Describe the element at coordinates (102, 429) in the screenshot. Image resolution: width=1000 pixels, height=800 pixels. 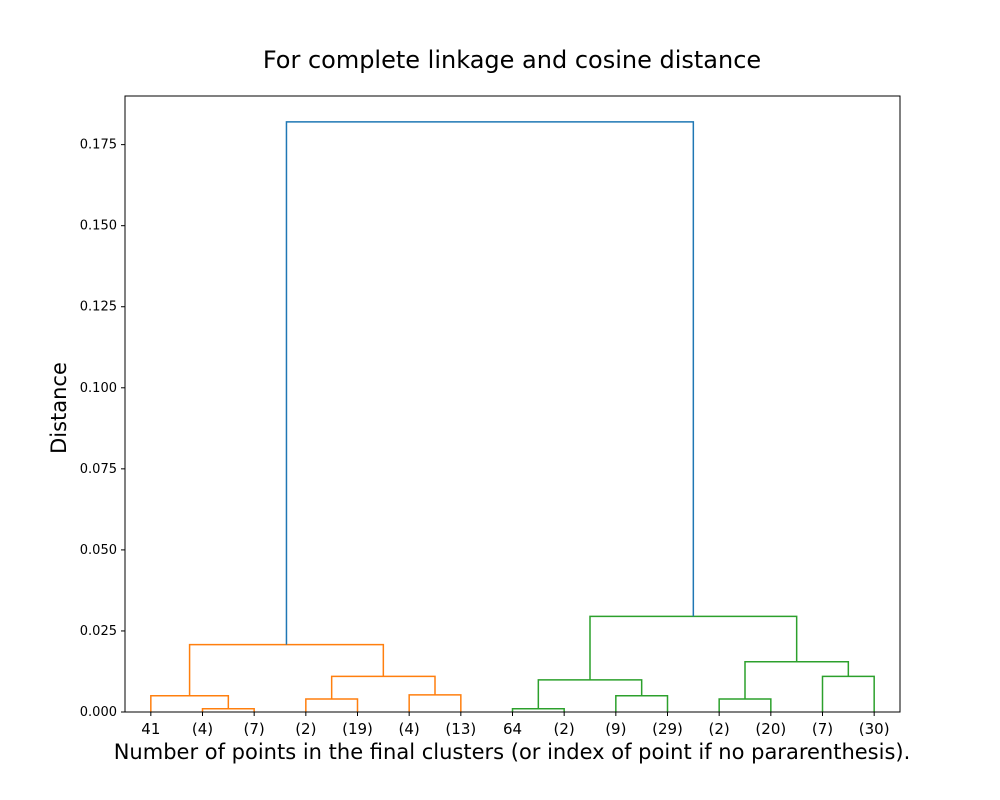
I see `y-axis: 0.000 0.025 0.050 0.075 0.100 0.125 0.150 0.175` at that location.